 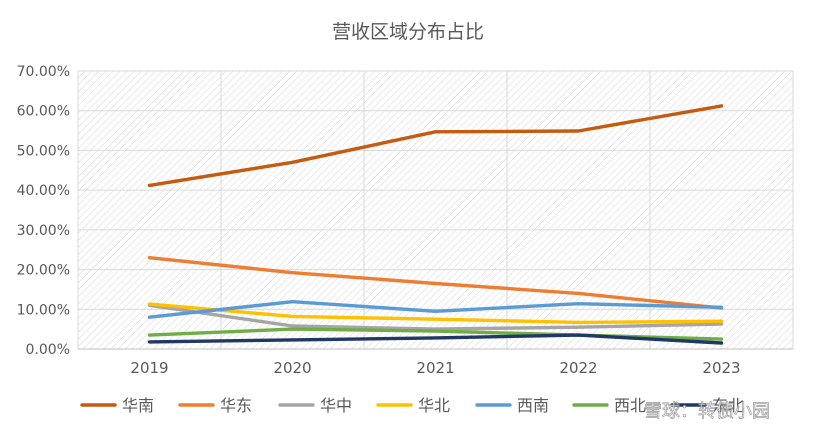 What do you see at coordinates (149, 368) in the screenshot?
I see `x-tick-label: 2019` at bounding box center [149, 368].